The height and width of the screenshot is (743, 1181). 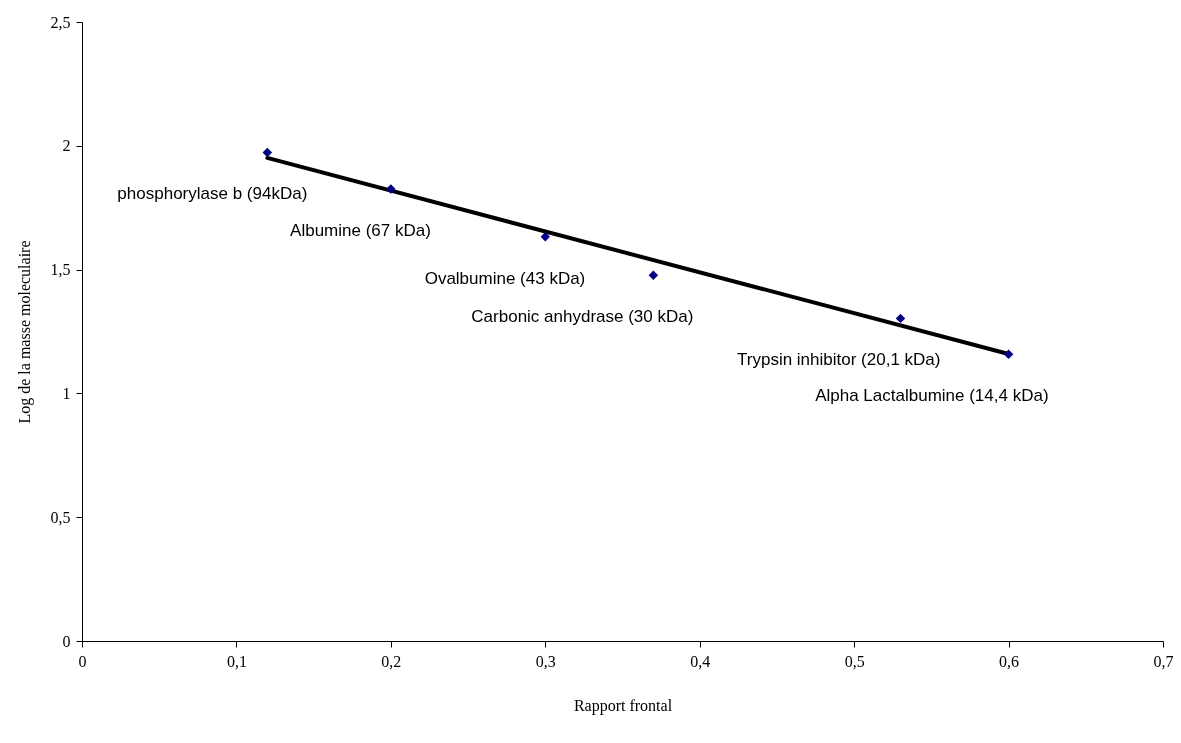 I want to click on annotation: Trypsin inhibitor (20,1 kDa), so click(x=839, y=360).